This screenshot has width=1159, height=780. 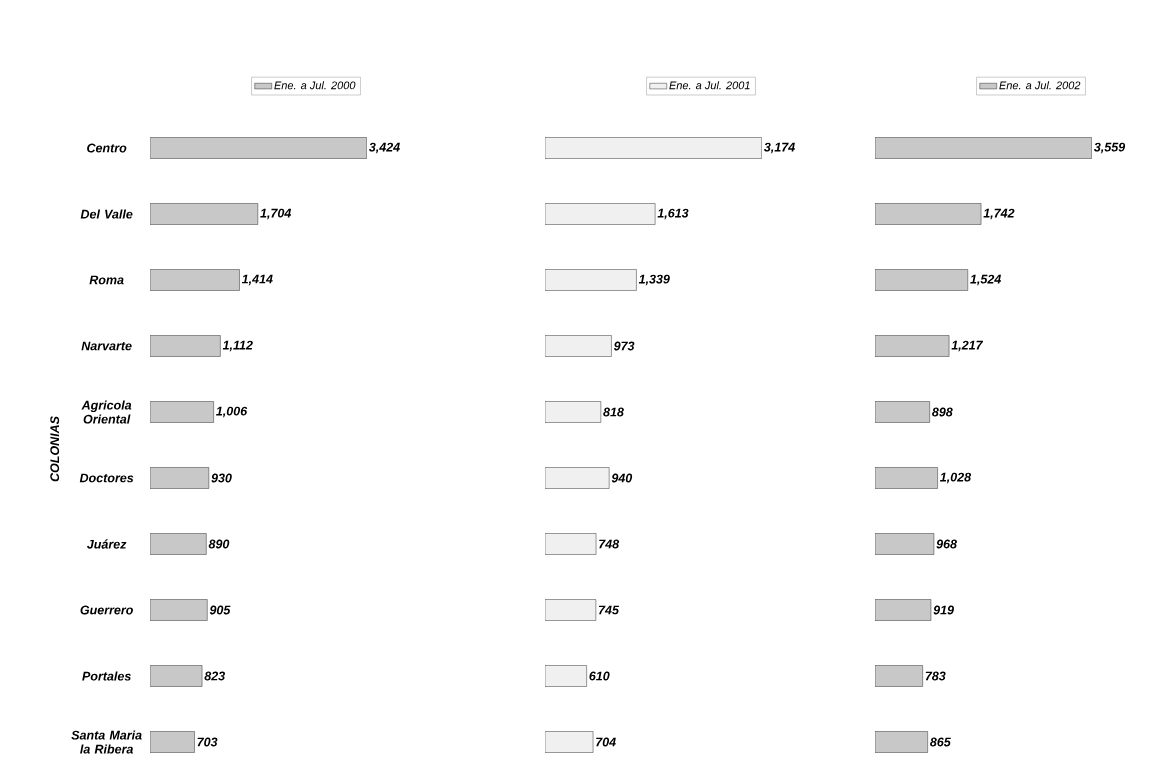 I want to click on data-label: 1,414, so click(x=257, y=280).